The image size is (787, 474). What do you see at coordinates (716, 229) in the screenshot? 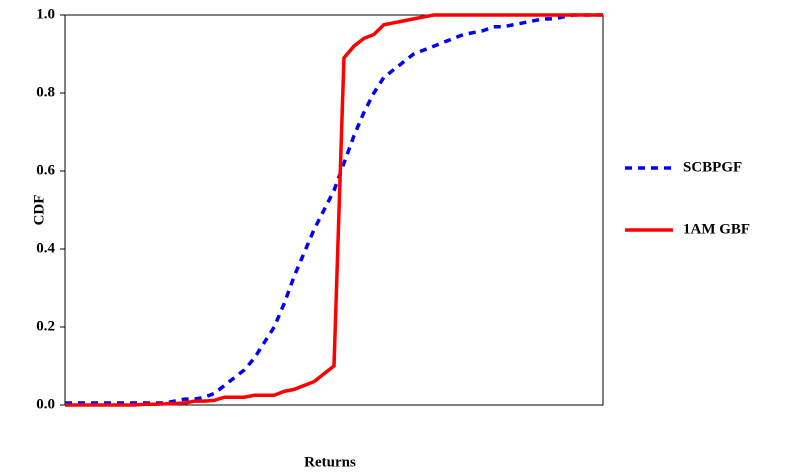
I see `legend-label: 1AM GBF` at bounding box center [716, 229].